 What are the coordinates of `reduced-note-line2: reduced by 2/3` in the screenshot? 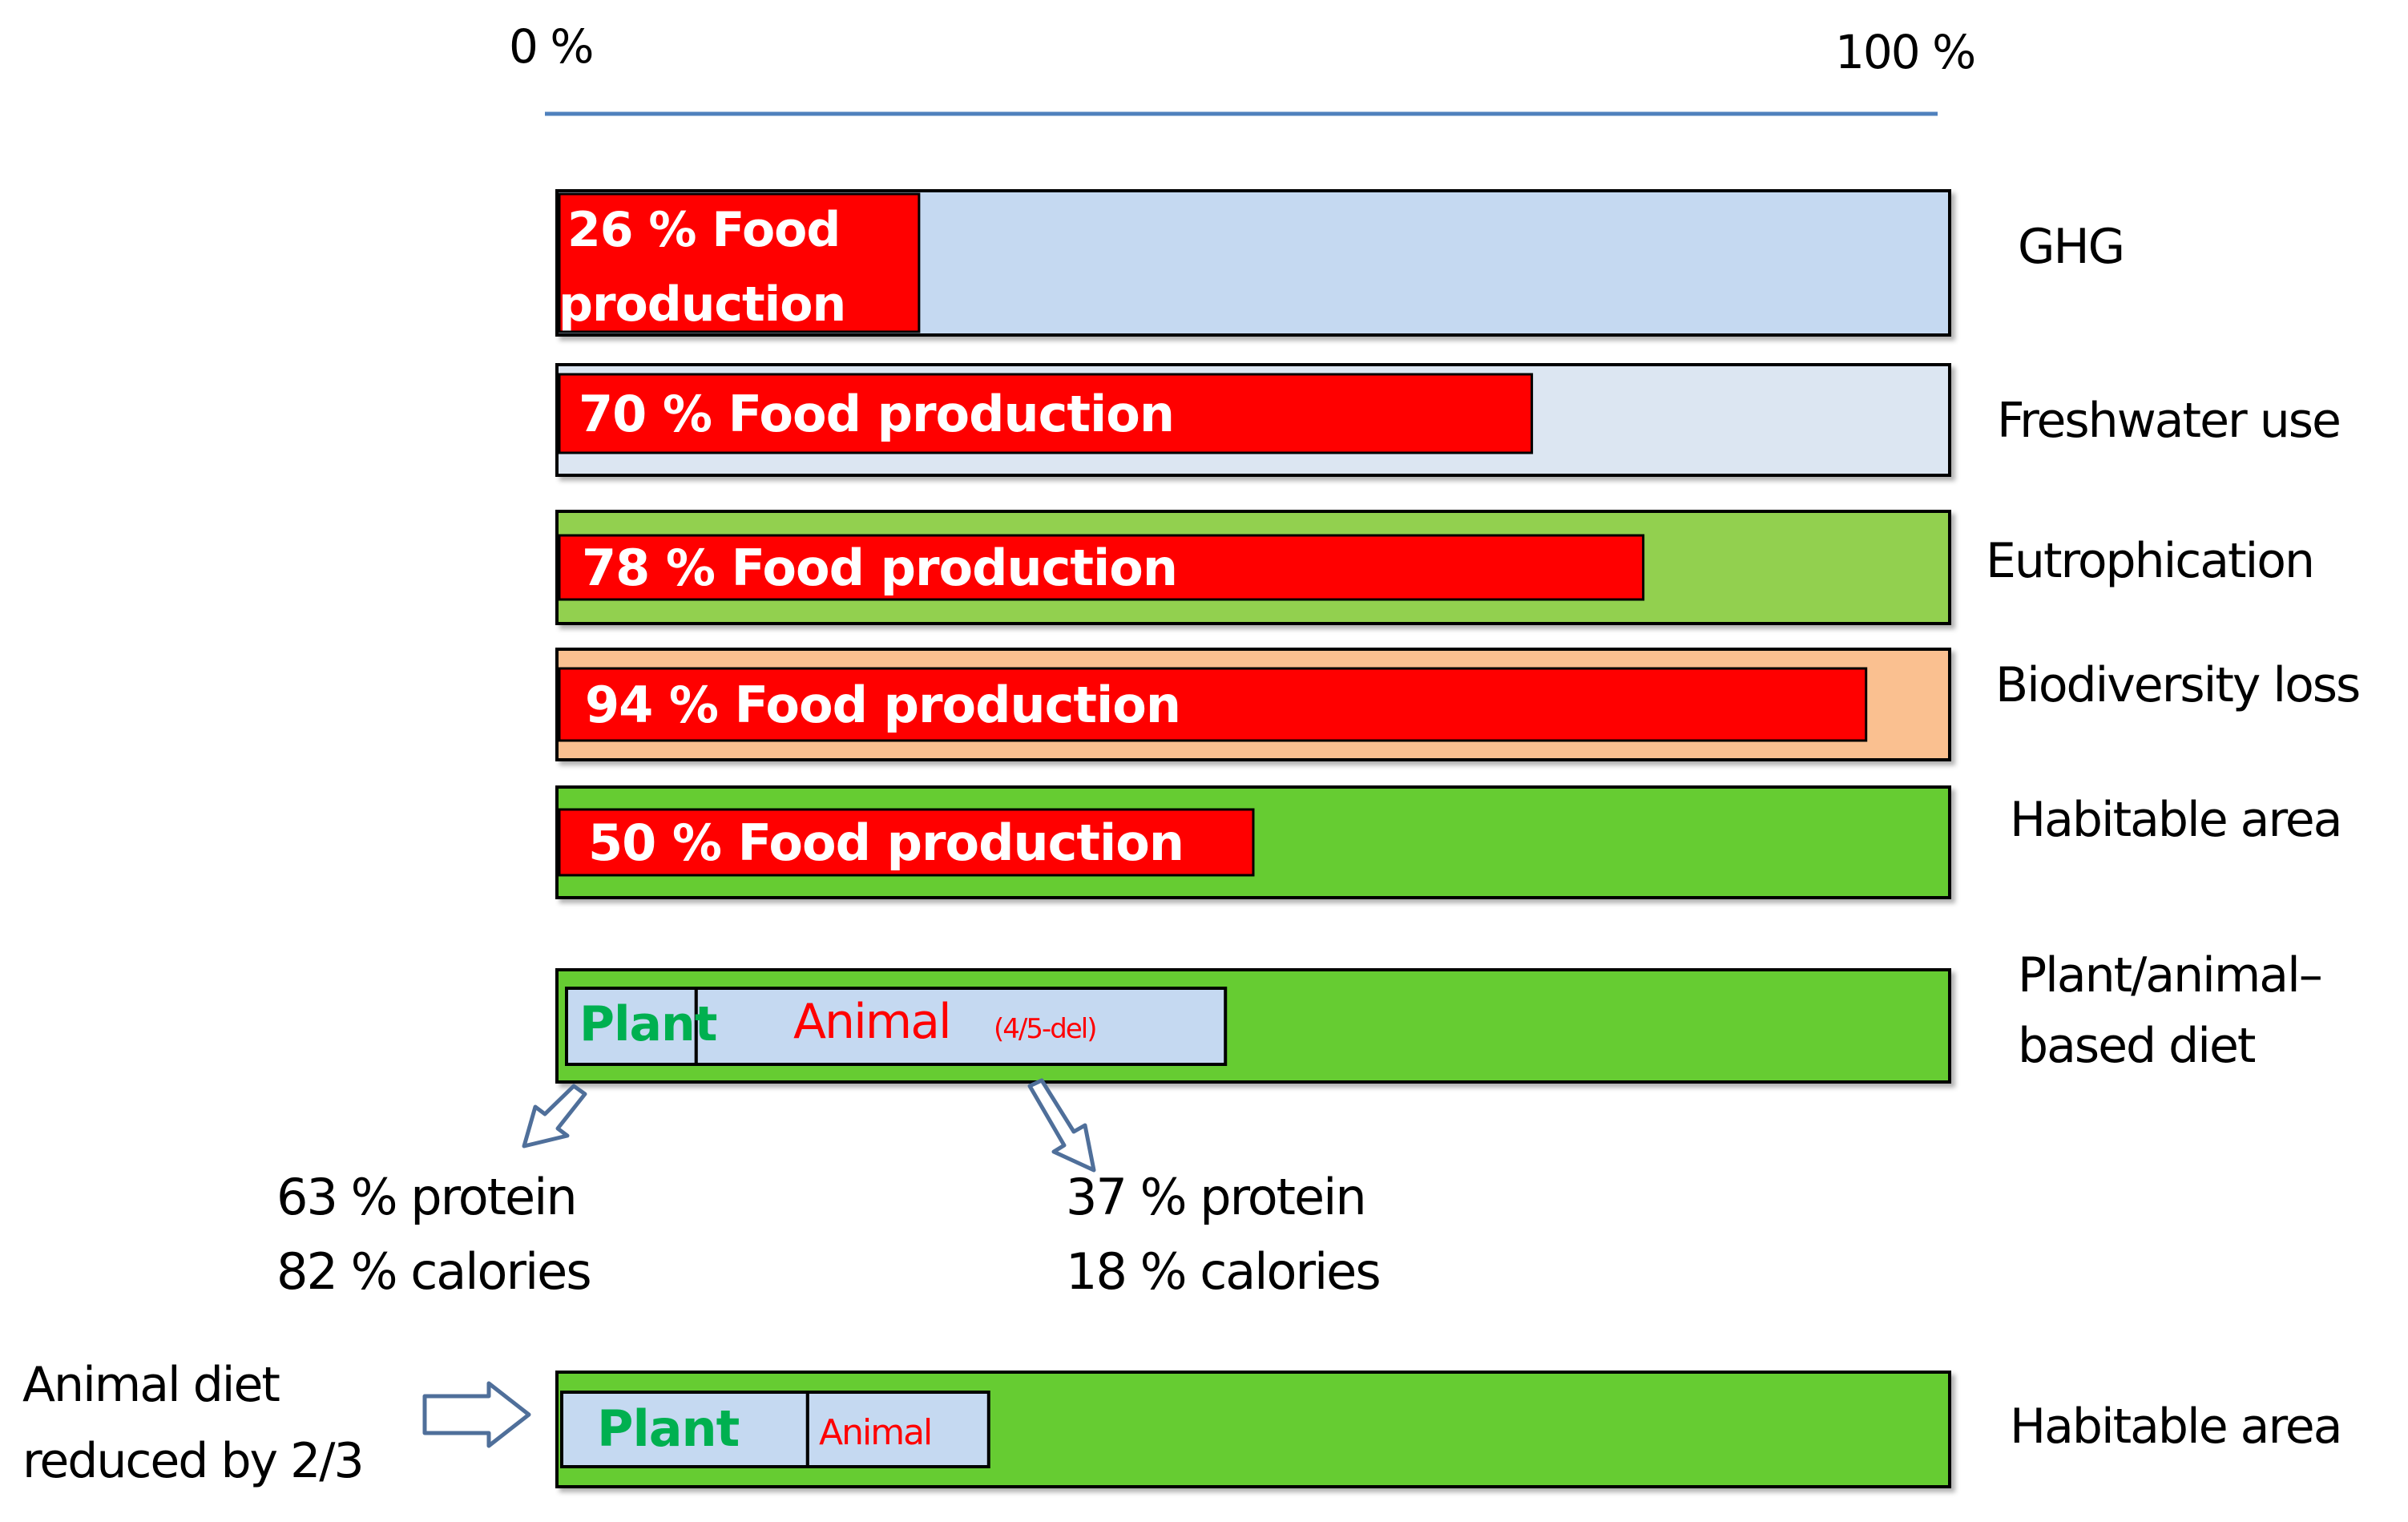 It's located at (192, 1461).